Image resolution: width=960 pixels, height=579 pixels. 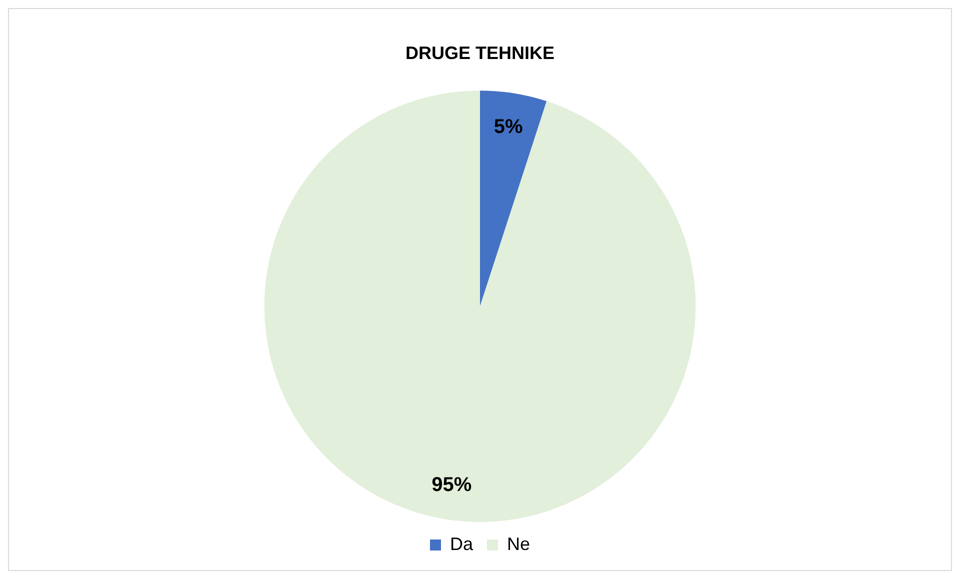 I want to click on legend-label: Ne, so click(x=518, y=544).